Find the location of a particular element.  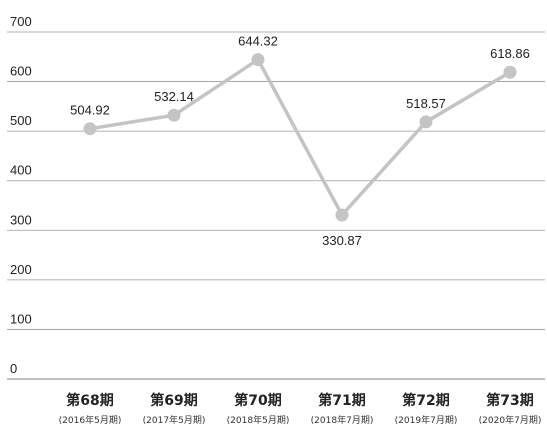

data-label-2: 644.32 is located at coordinates (258, 41).